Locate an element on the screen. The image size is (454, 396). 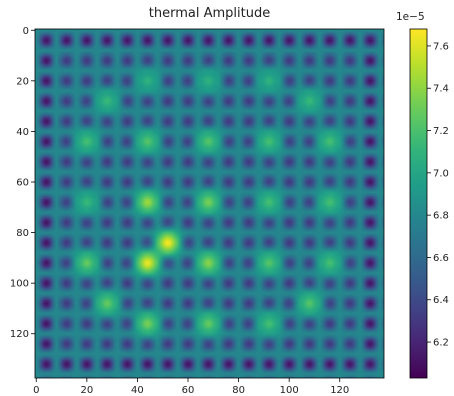
x-tick-label: 40 is located at coordinates (137, 390).